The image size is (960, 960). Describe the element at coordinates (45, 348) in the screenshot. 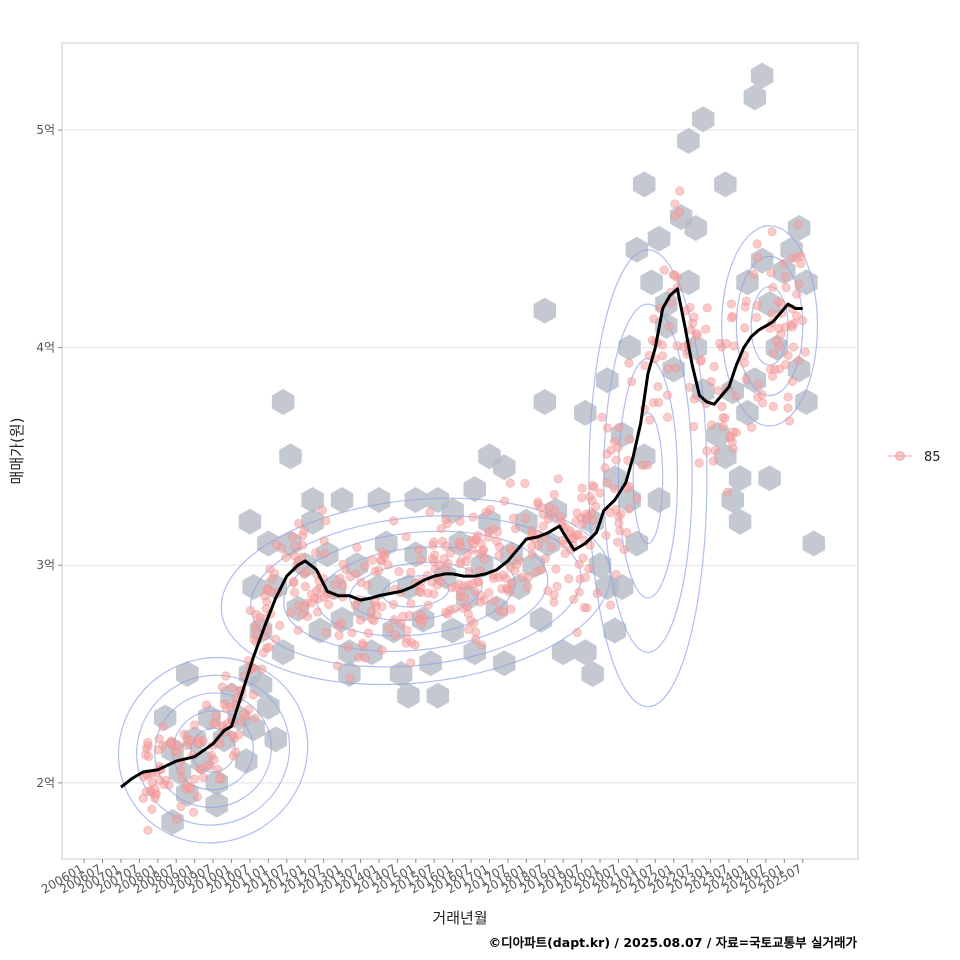

I see `y-tick-label: 4억` at that location.